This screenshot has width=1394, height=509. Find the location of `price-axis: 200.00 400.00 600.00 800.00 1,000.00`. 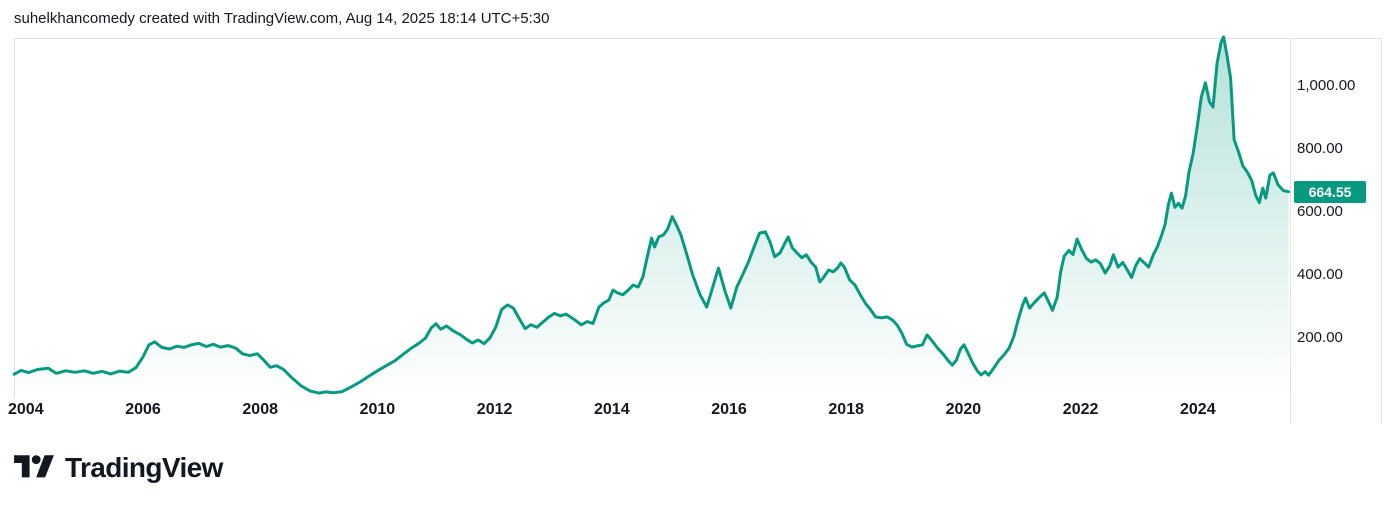

price-axis: 200.00 400.00 600.00 800.00 1,000.00 is located at coordinates (1342, 227).